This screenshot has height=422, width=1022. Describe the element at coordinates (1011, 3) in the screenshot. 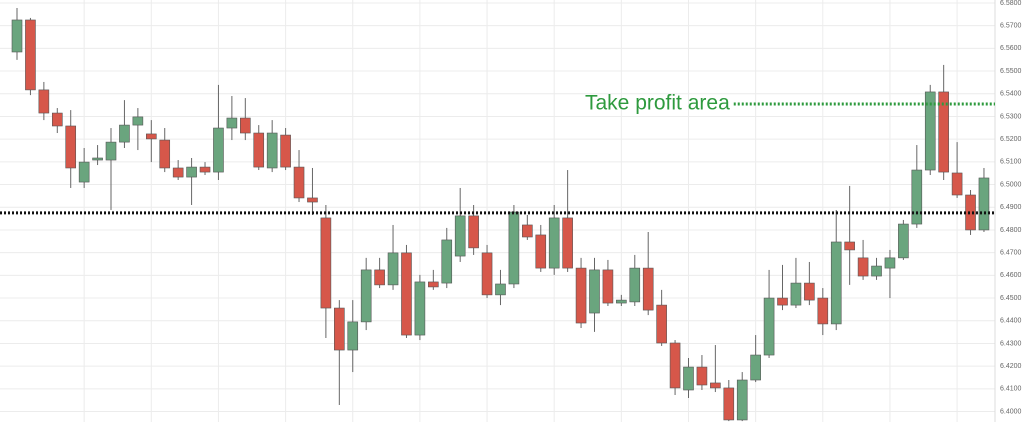

I see `y-tick-label: 6.5800` at that location.